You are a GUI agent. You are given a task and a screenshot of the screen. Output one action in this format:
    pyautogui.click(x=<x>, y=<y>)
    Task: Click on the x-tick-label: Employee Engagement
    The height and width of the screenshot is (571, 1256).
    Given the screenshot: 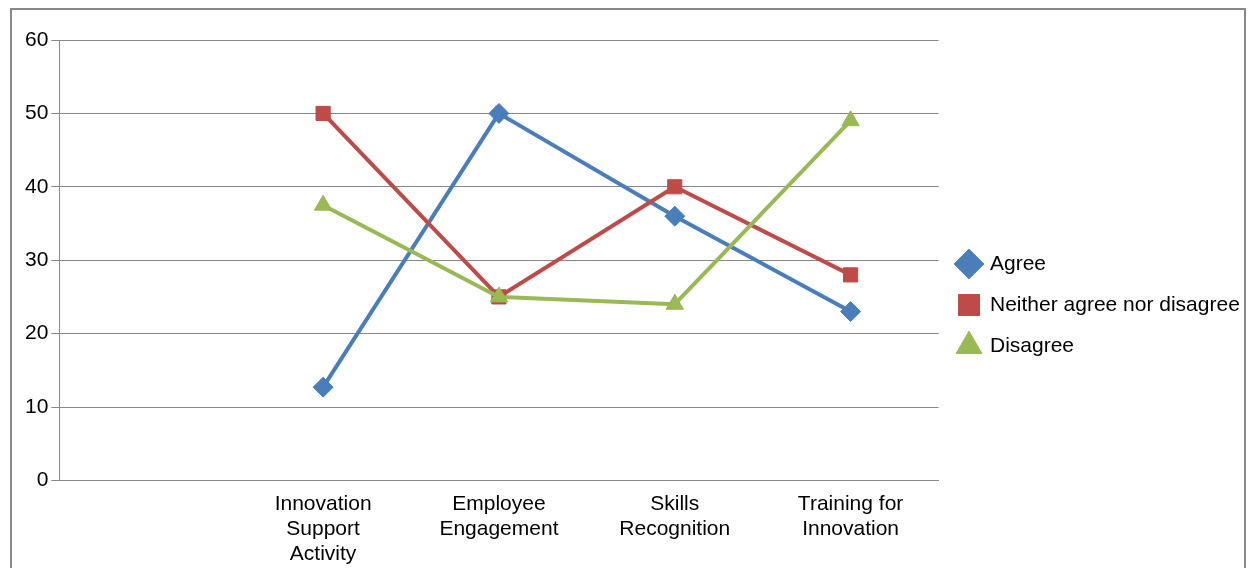 What is the action you would take?
    pyautogui.click(x=499, y=514)
    